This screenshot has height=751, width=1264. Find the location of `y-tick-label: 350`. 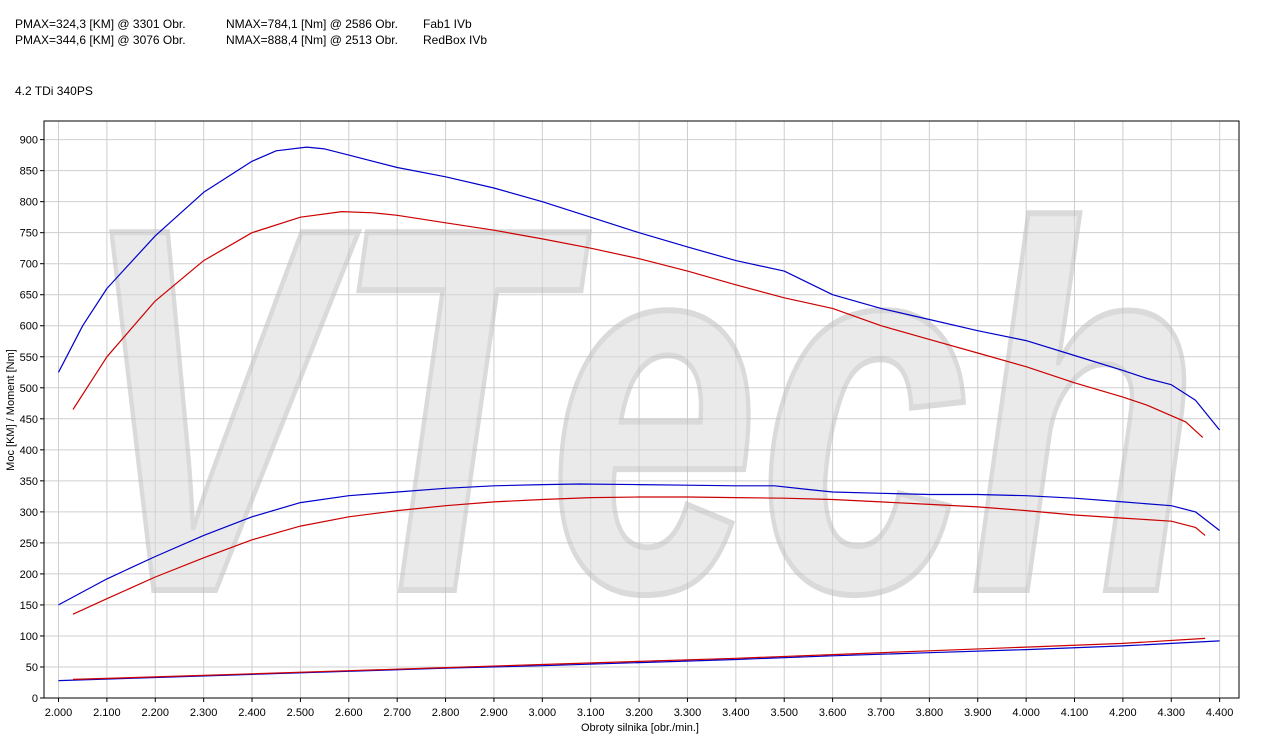

y-tick-label: 350 is located at coordinates (29, 482).